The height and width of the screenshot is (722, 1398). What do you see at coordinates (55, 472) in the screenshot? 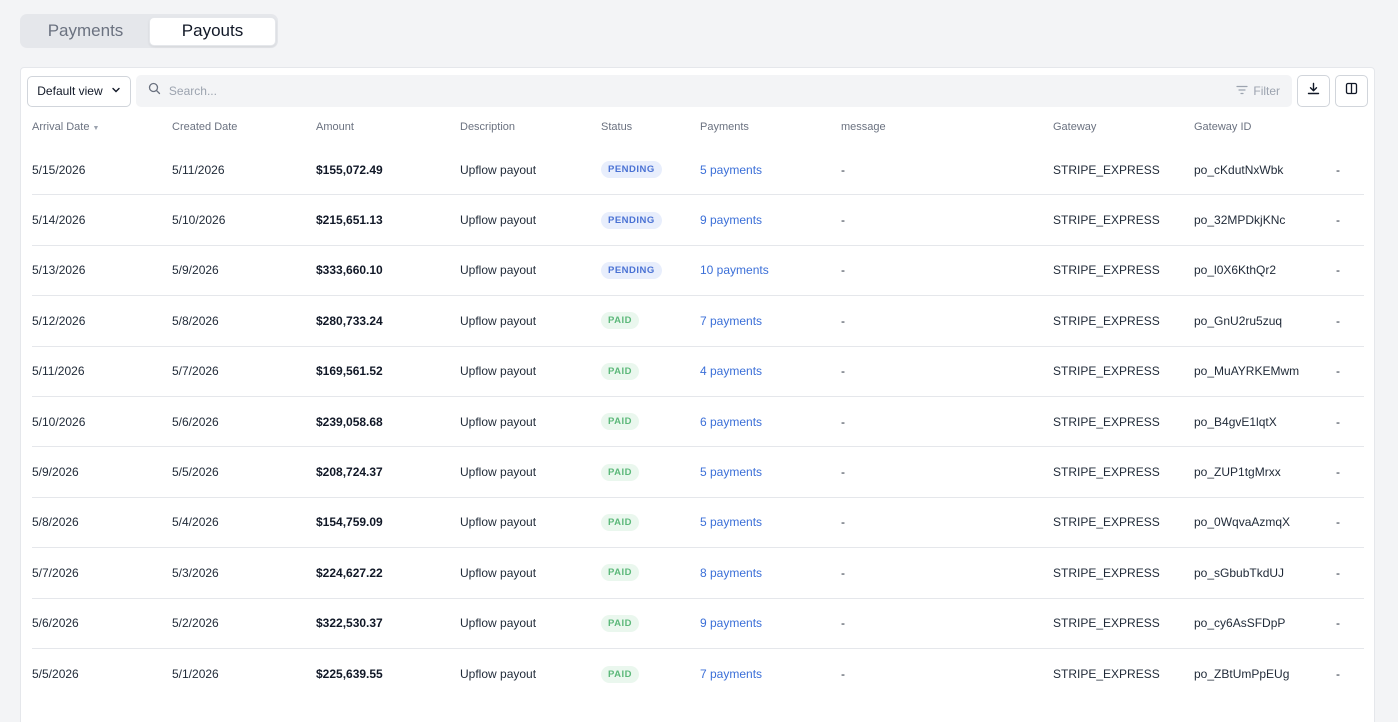
I see `arrival-date-cell: 5/9/2026` at bounding box center [55, 472].